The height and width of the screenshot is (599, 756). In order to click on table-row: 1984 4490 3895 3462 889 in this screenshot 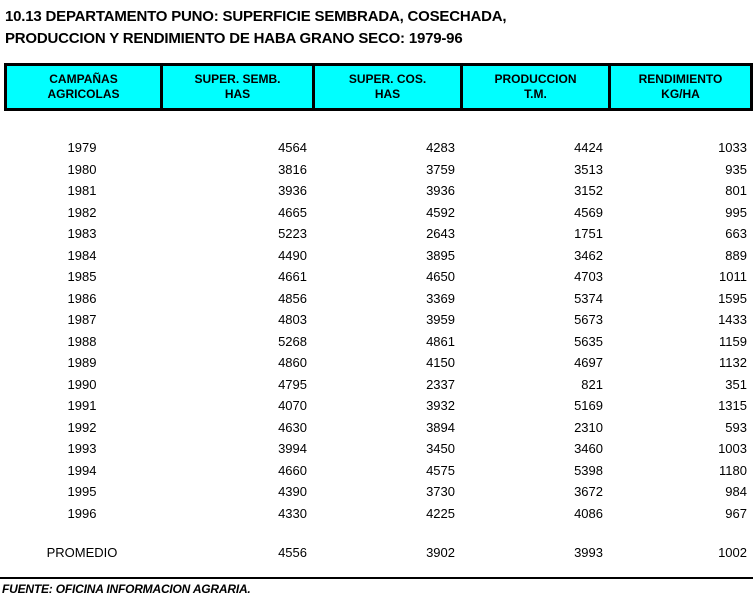, I will do `click(378, 256)`.